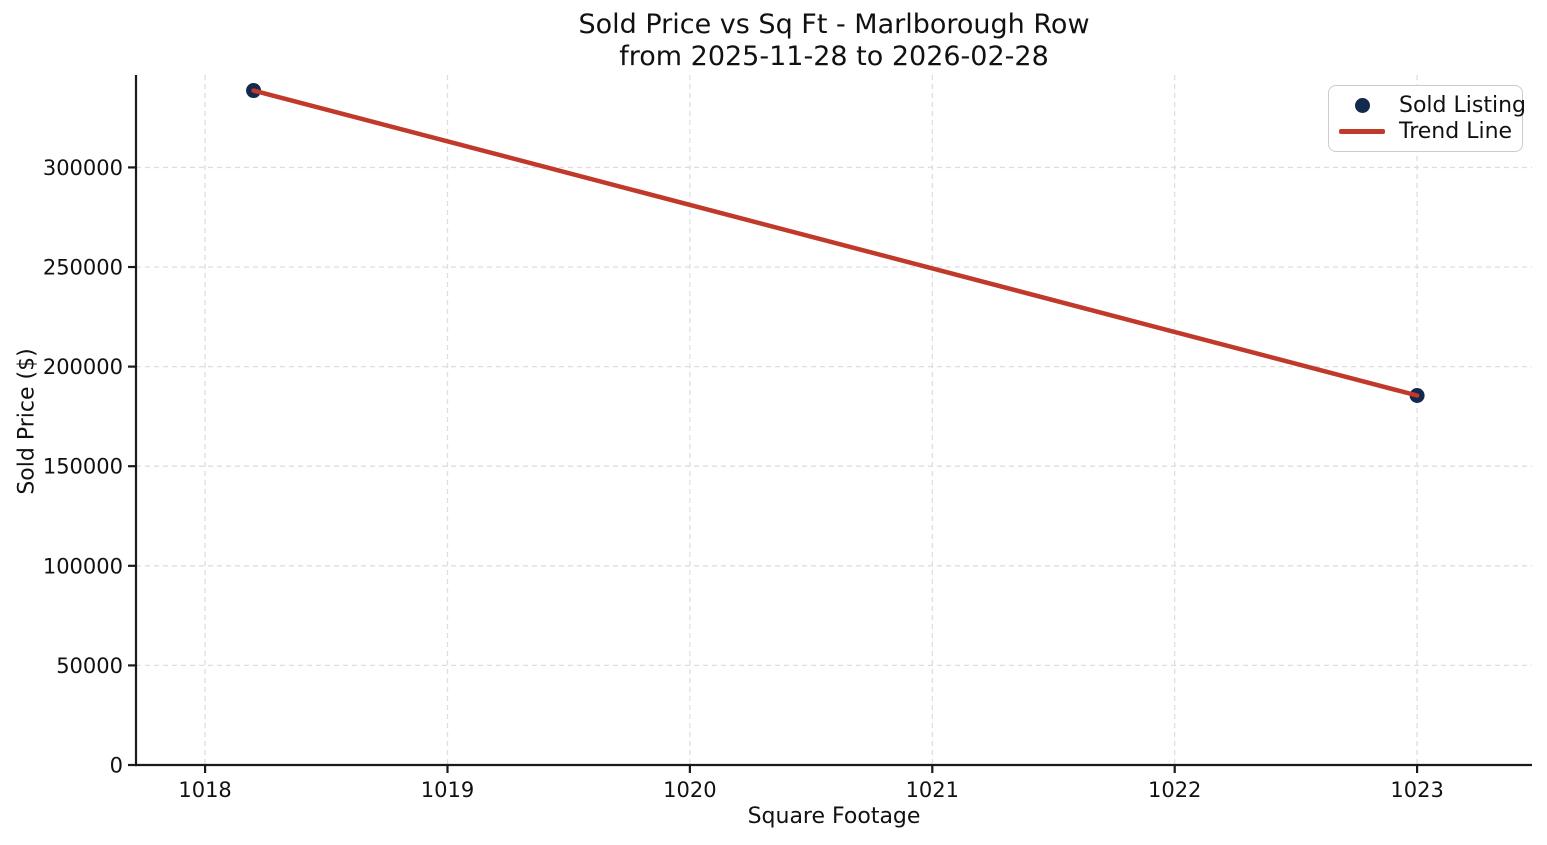  What do you see at coordinates (1456, 131) in the screenshot?
I see `legend-label-trend-line: Trend Line` at bounding box center [1456, 131].